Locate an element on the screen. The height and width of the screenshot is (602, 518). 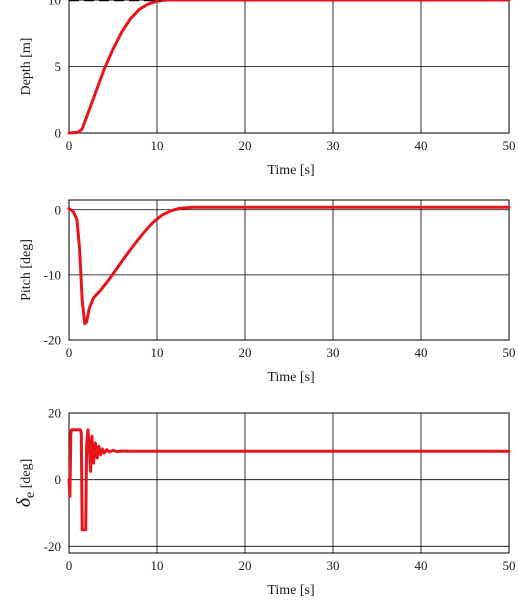
y-axis-label-subscript: e is located at coordinates (30, 495).